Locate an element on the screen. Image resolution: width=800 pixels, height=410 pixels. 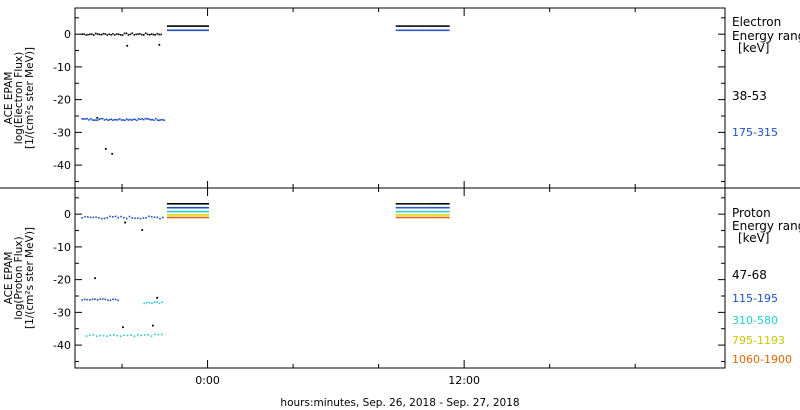
e-ytick-label: -40 is located at coordinates (62, 165).